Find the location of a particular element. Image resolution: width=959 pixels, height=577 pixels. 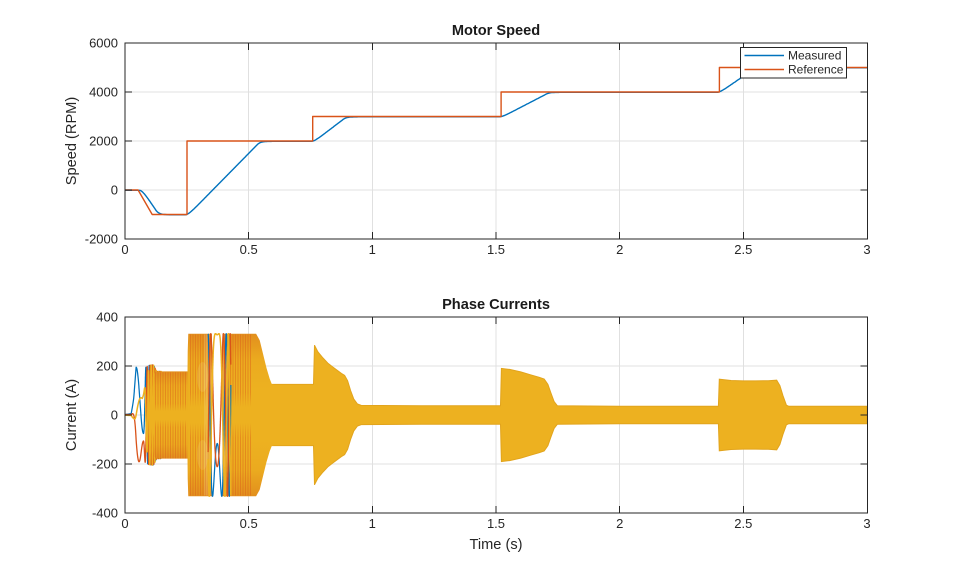

svg-text: -2000 is located at coordinates (101, 239).